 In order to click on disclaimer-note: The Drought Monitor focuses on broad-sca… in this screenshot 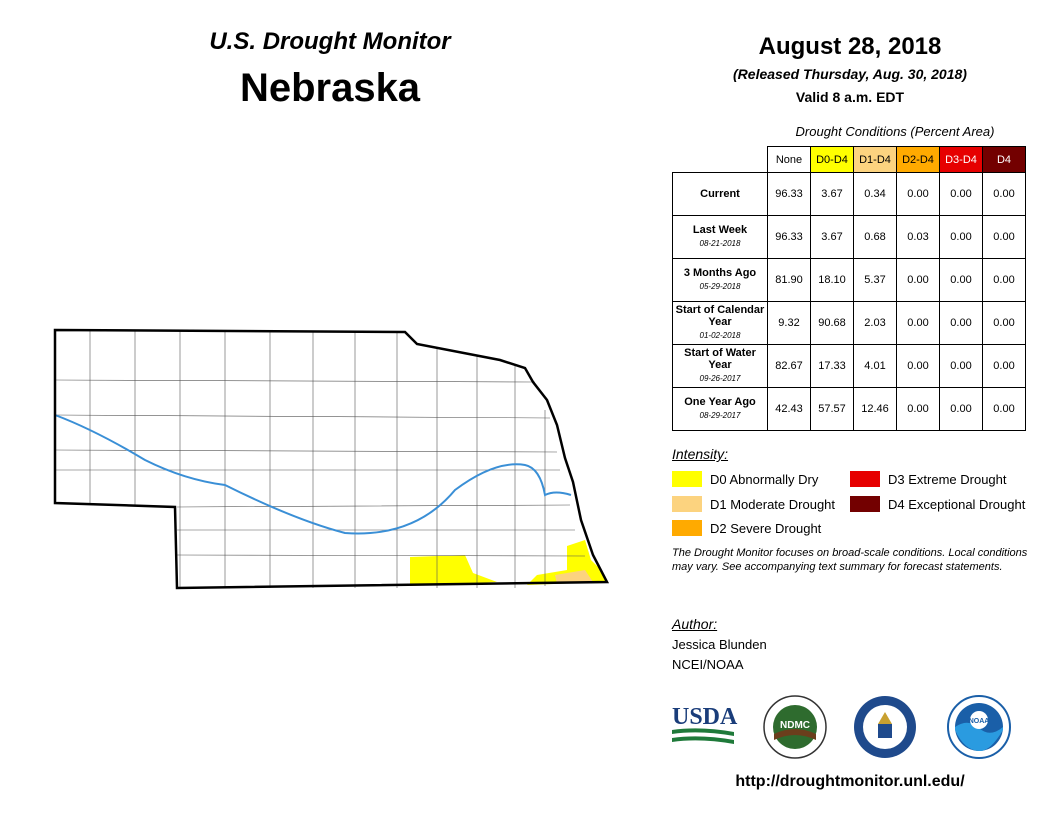, I will do `click(850, 560)`.